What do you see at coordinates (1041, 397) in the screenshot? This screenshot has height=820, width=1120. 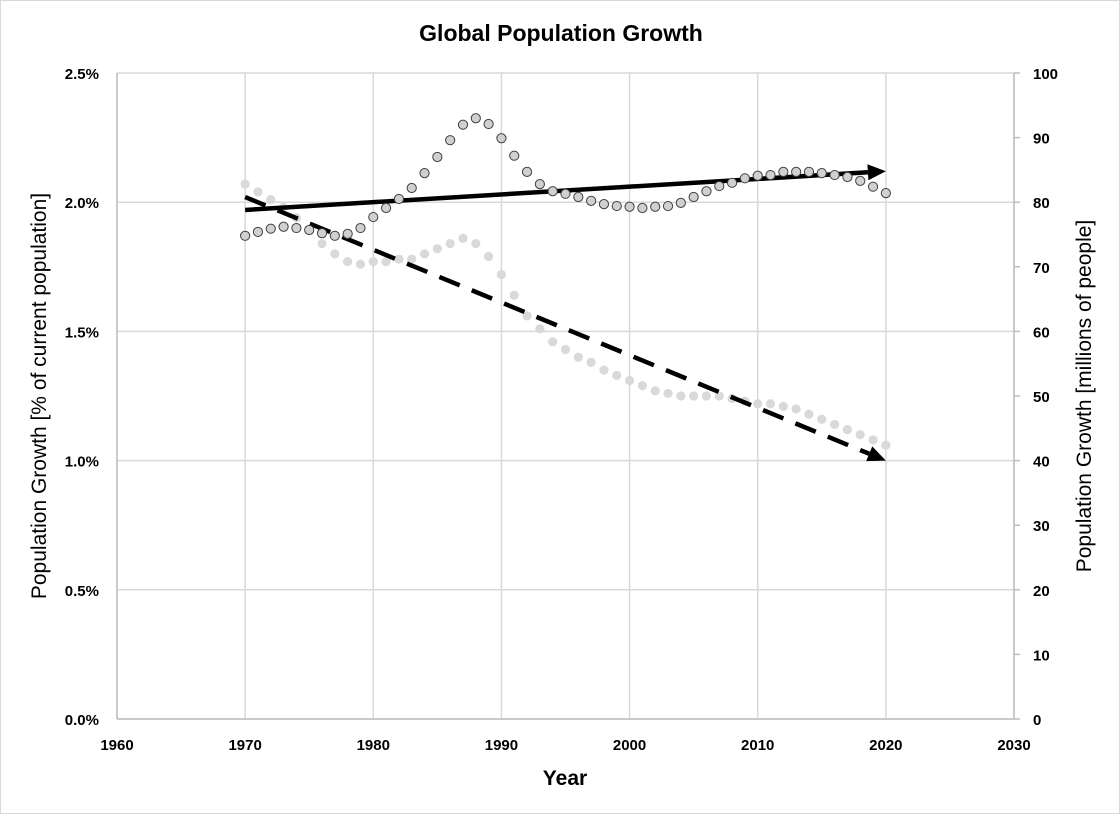 I see `y2-tick-label: 50` at bounding box center [1041, 397].